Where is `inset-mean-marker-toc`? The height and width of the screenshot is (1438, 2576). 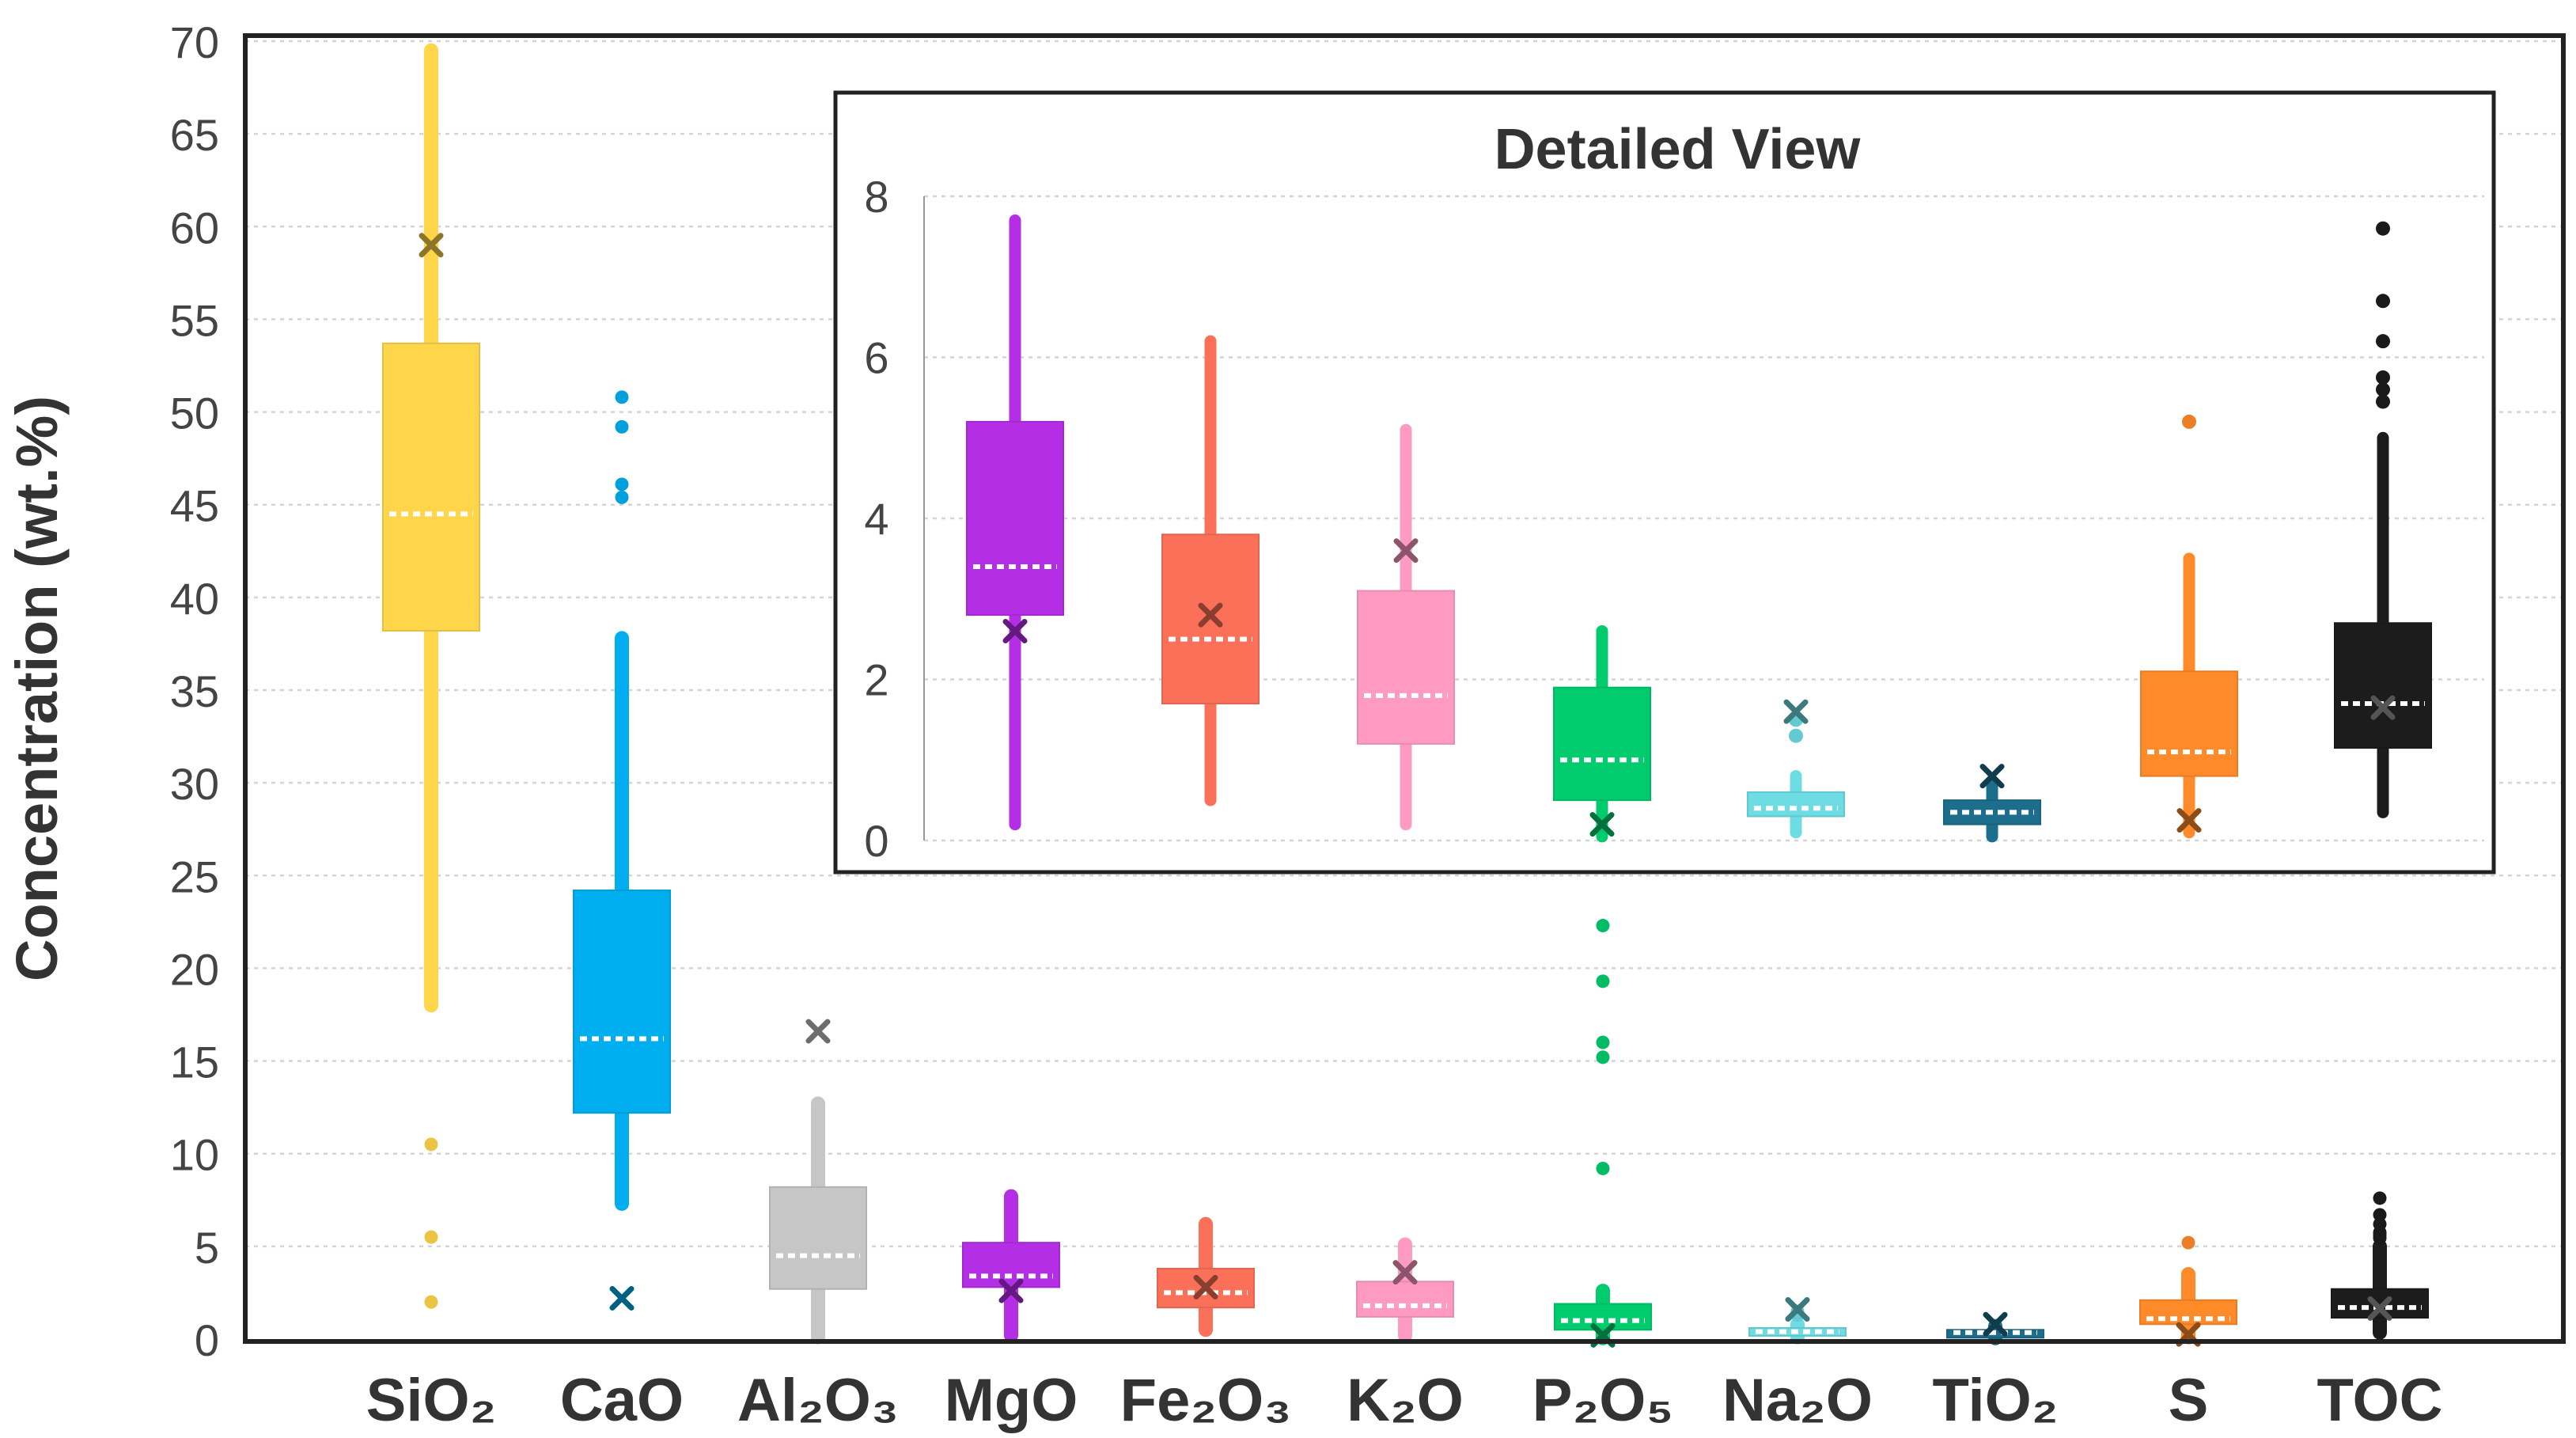
inset-mean-marker-toc is located at coordinates (2383, 707).